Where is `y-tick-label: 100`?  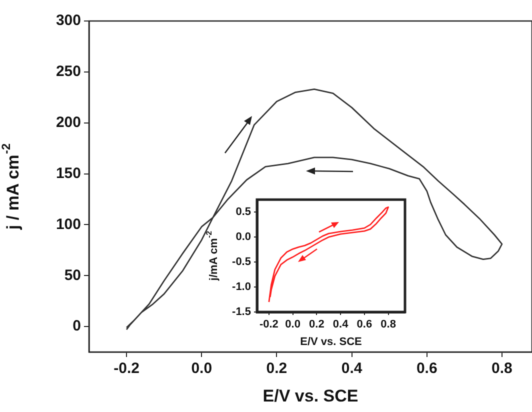 y-tick-label: 100 is located at coordinates (68, 224).